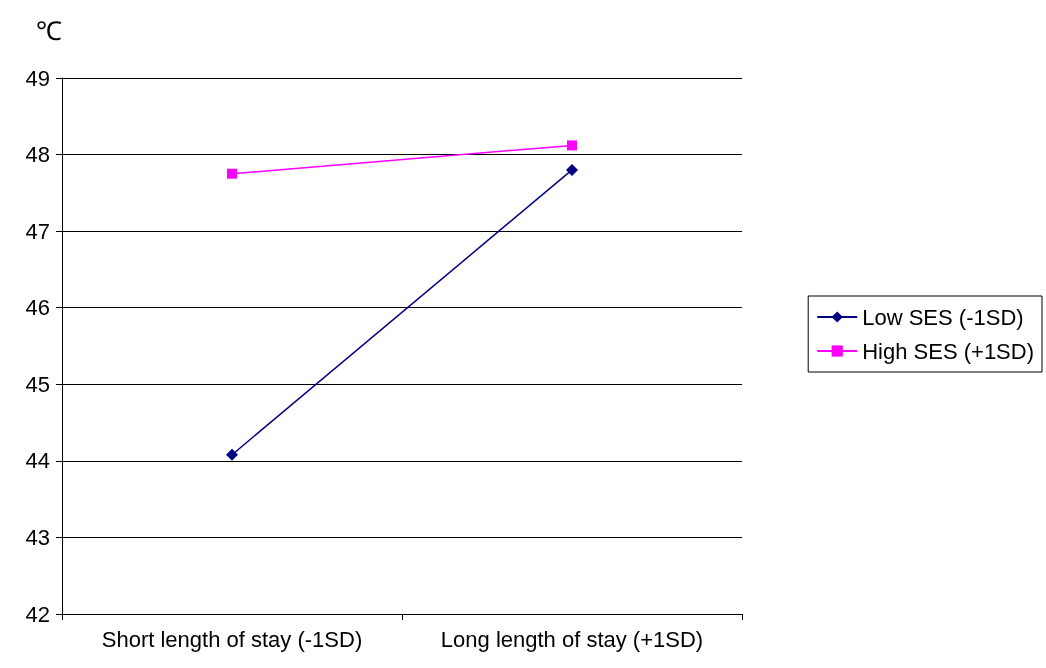  I want to click on legend-label: Low SES (-1SD), so click(943, 317).